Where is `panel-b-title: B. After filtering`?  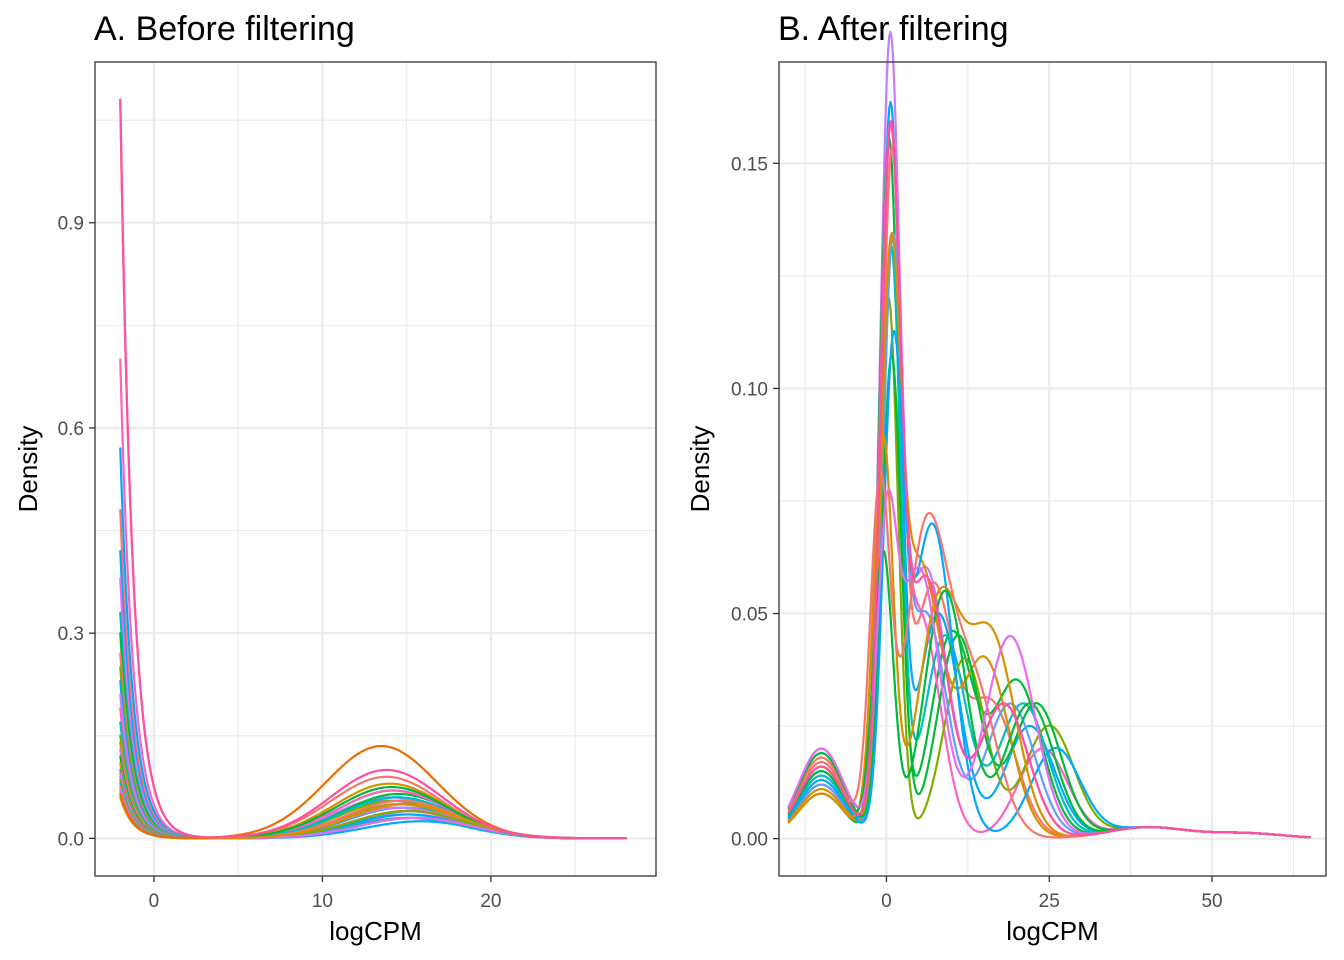 panel-b-title: B. After filtering is located at coordinates (893, 29).